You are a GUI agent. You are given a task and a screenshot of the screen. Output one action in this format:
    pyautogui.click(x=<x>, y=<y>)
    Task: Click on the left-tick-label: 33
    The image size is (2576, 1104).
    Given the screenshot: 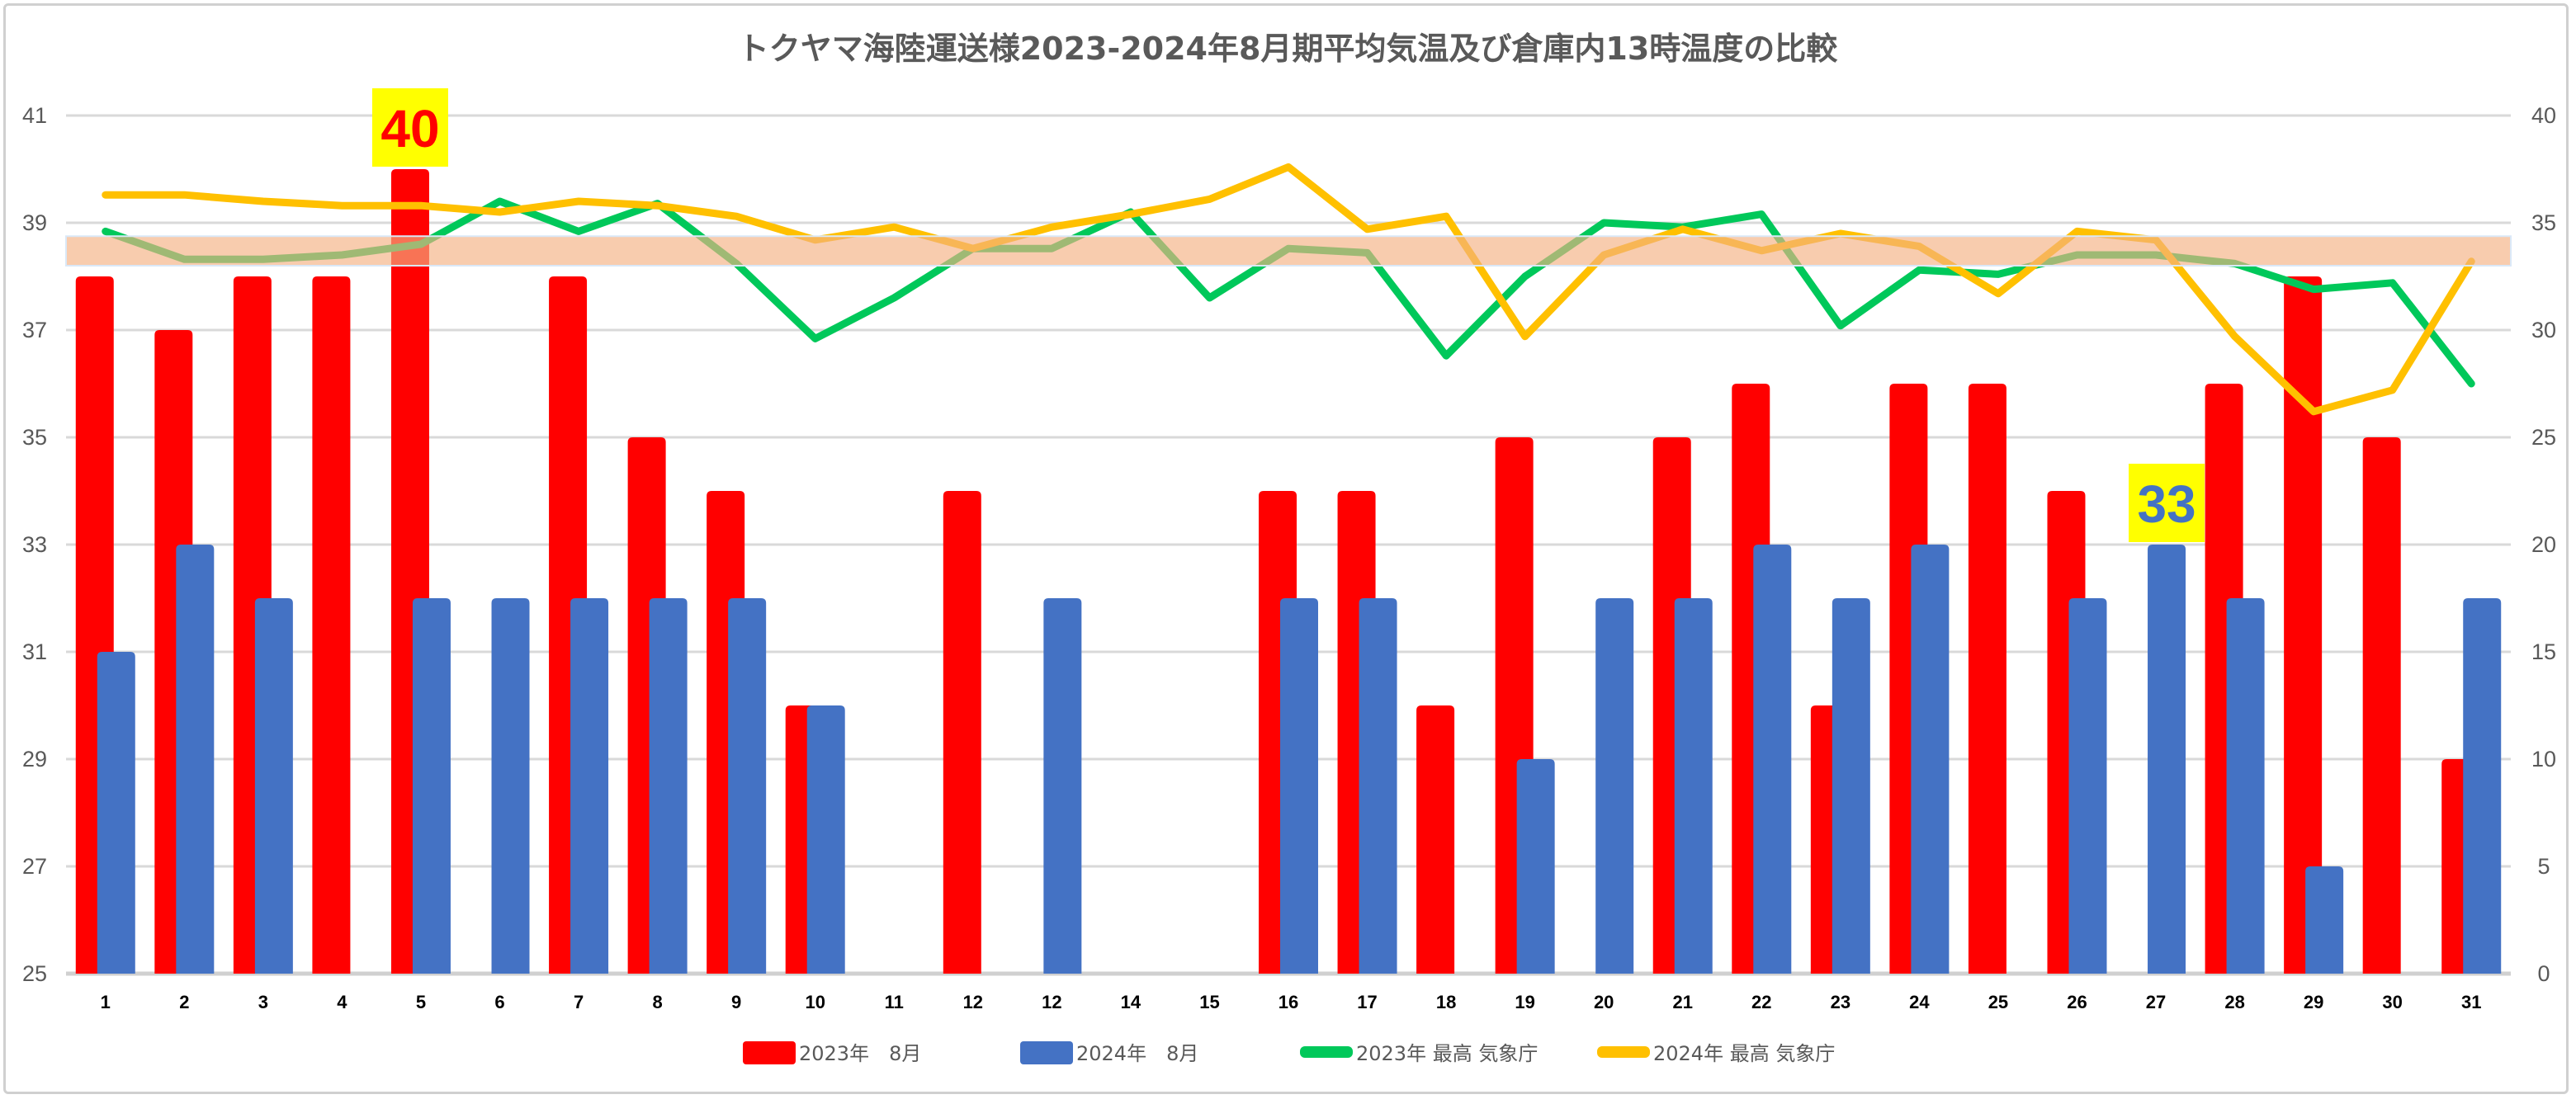 What is the action you would take?
    pyautogui.click(x=34, y=544)
    